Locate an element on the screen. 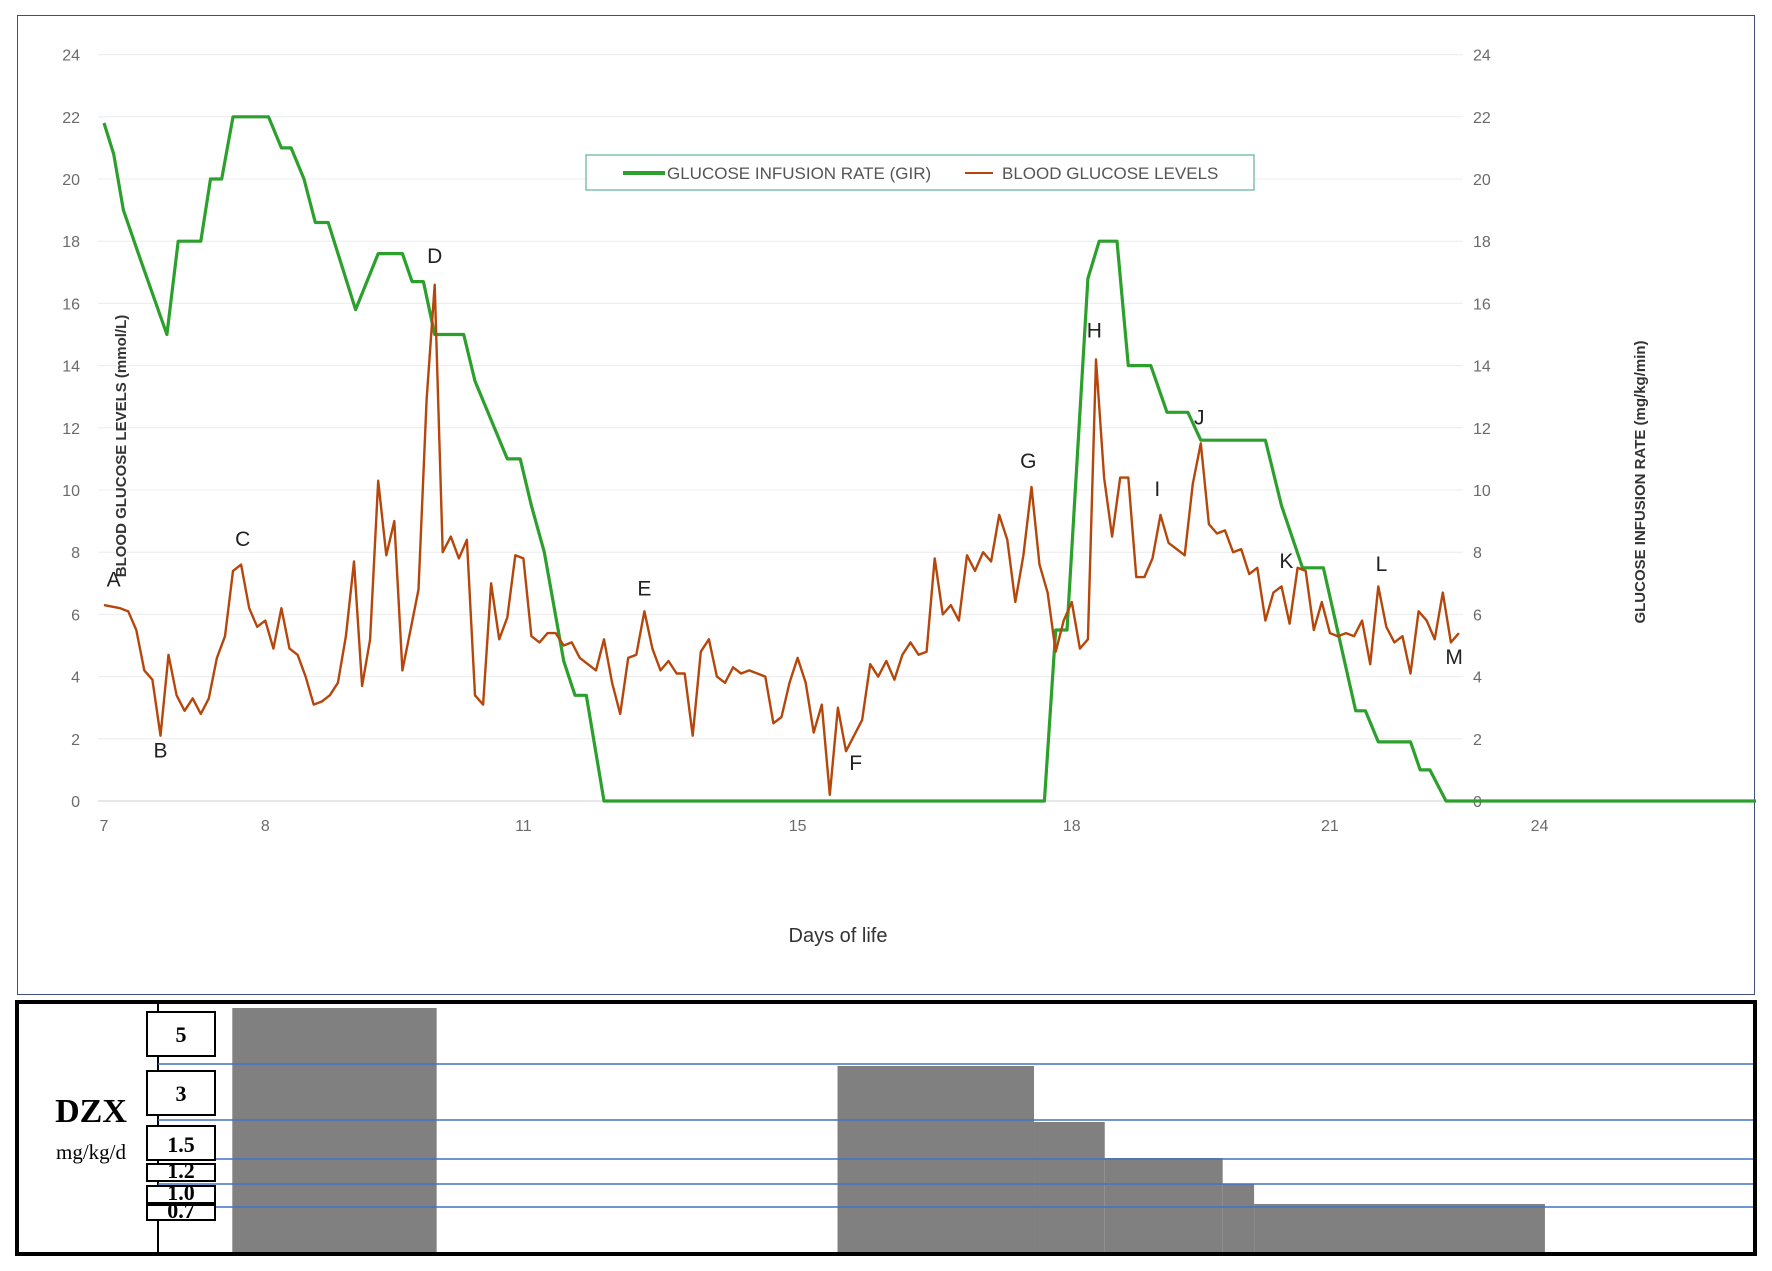 This screenshot has height=1271, width=1772. left-tick-label: 2 is located at coordinates (75, 740).